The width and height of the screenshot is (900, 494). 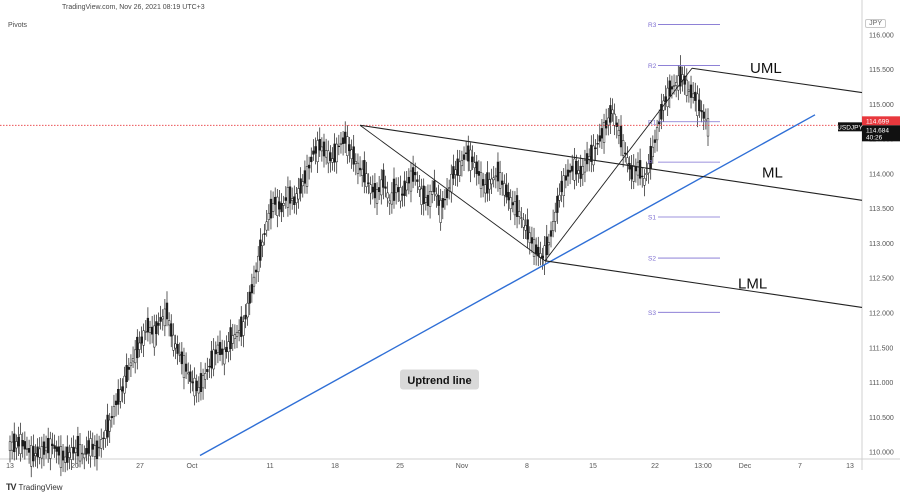 I want to click on ml-line, so click(x=611, y=162).